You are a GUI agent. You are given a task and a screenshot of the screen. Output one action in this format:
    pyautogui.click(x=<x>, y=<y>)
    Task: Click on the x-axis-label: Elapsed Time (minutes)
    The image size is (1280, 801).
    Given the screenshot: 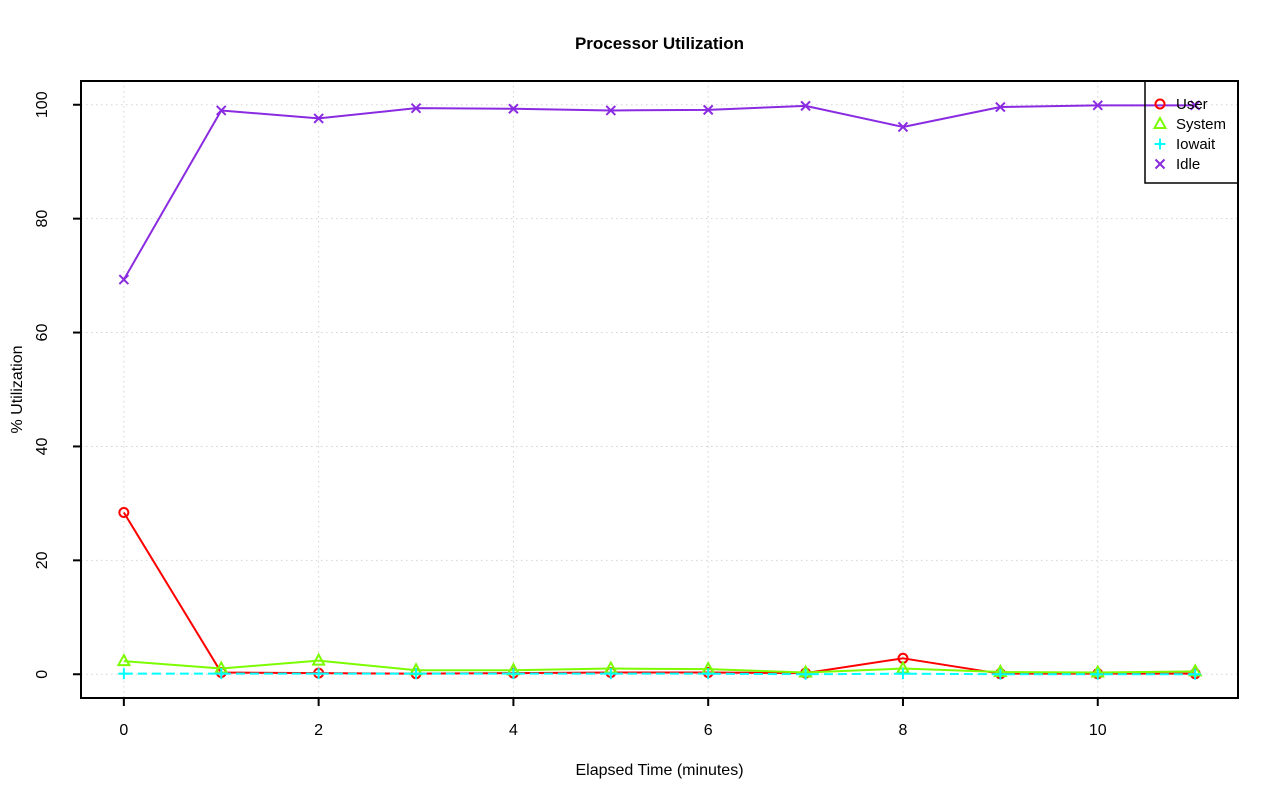 What is the action you would take?
    pyautogui.click(x=659, y=770)
    